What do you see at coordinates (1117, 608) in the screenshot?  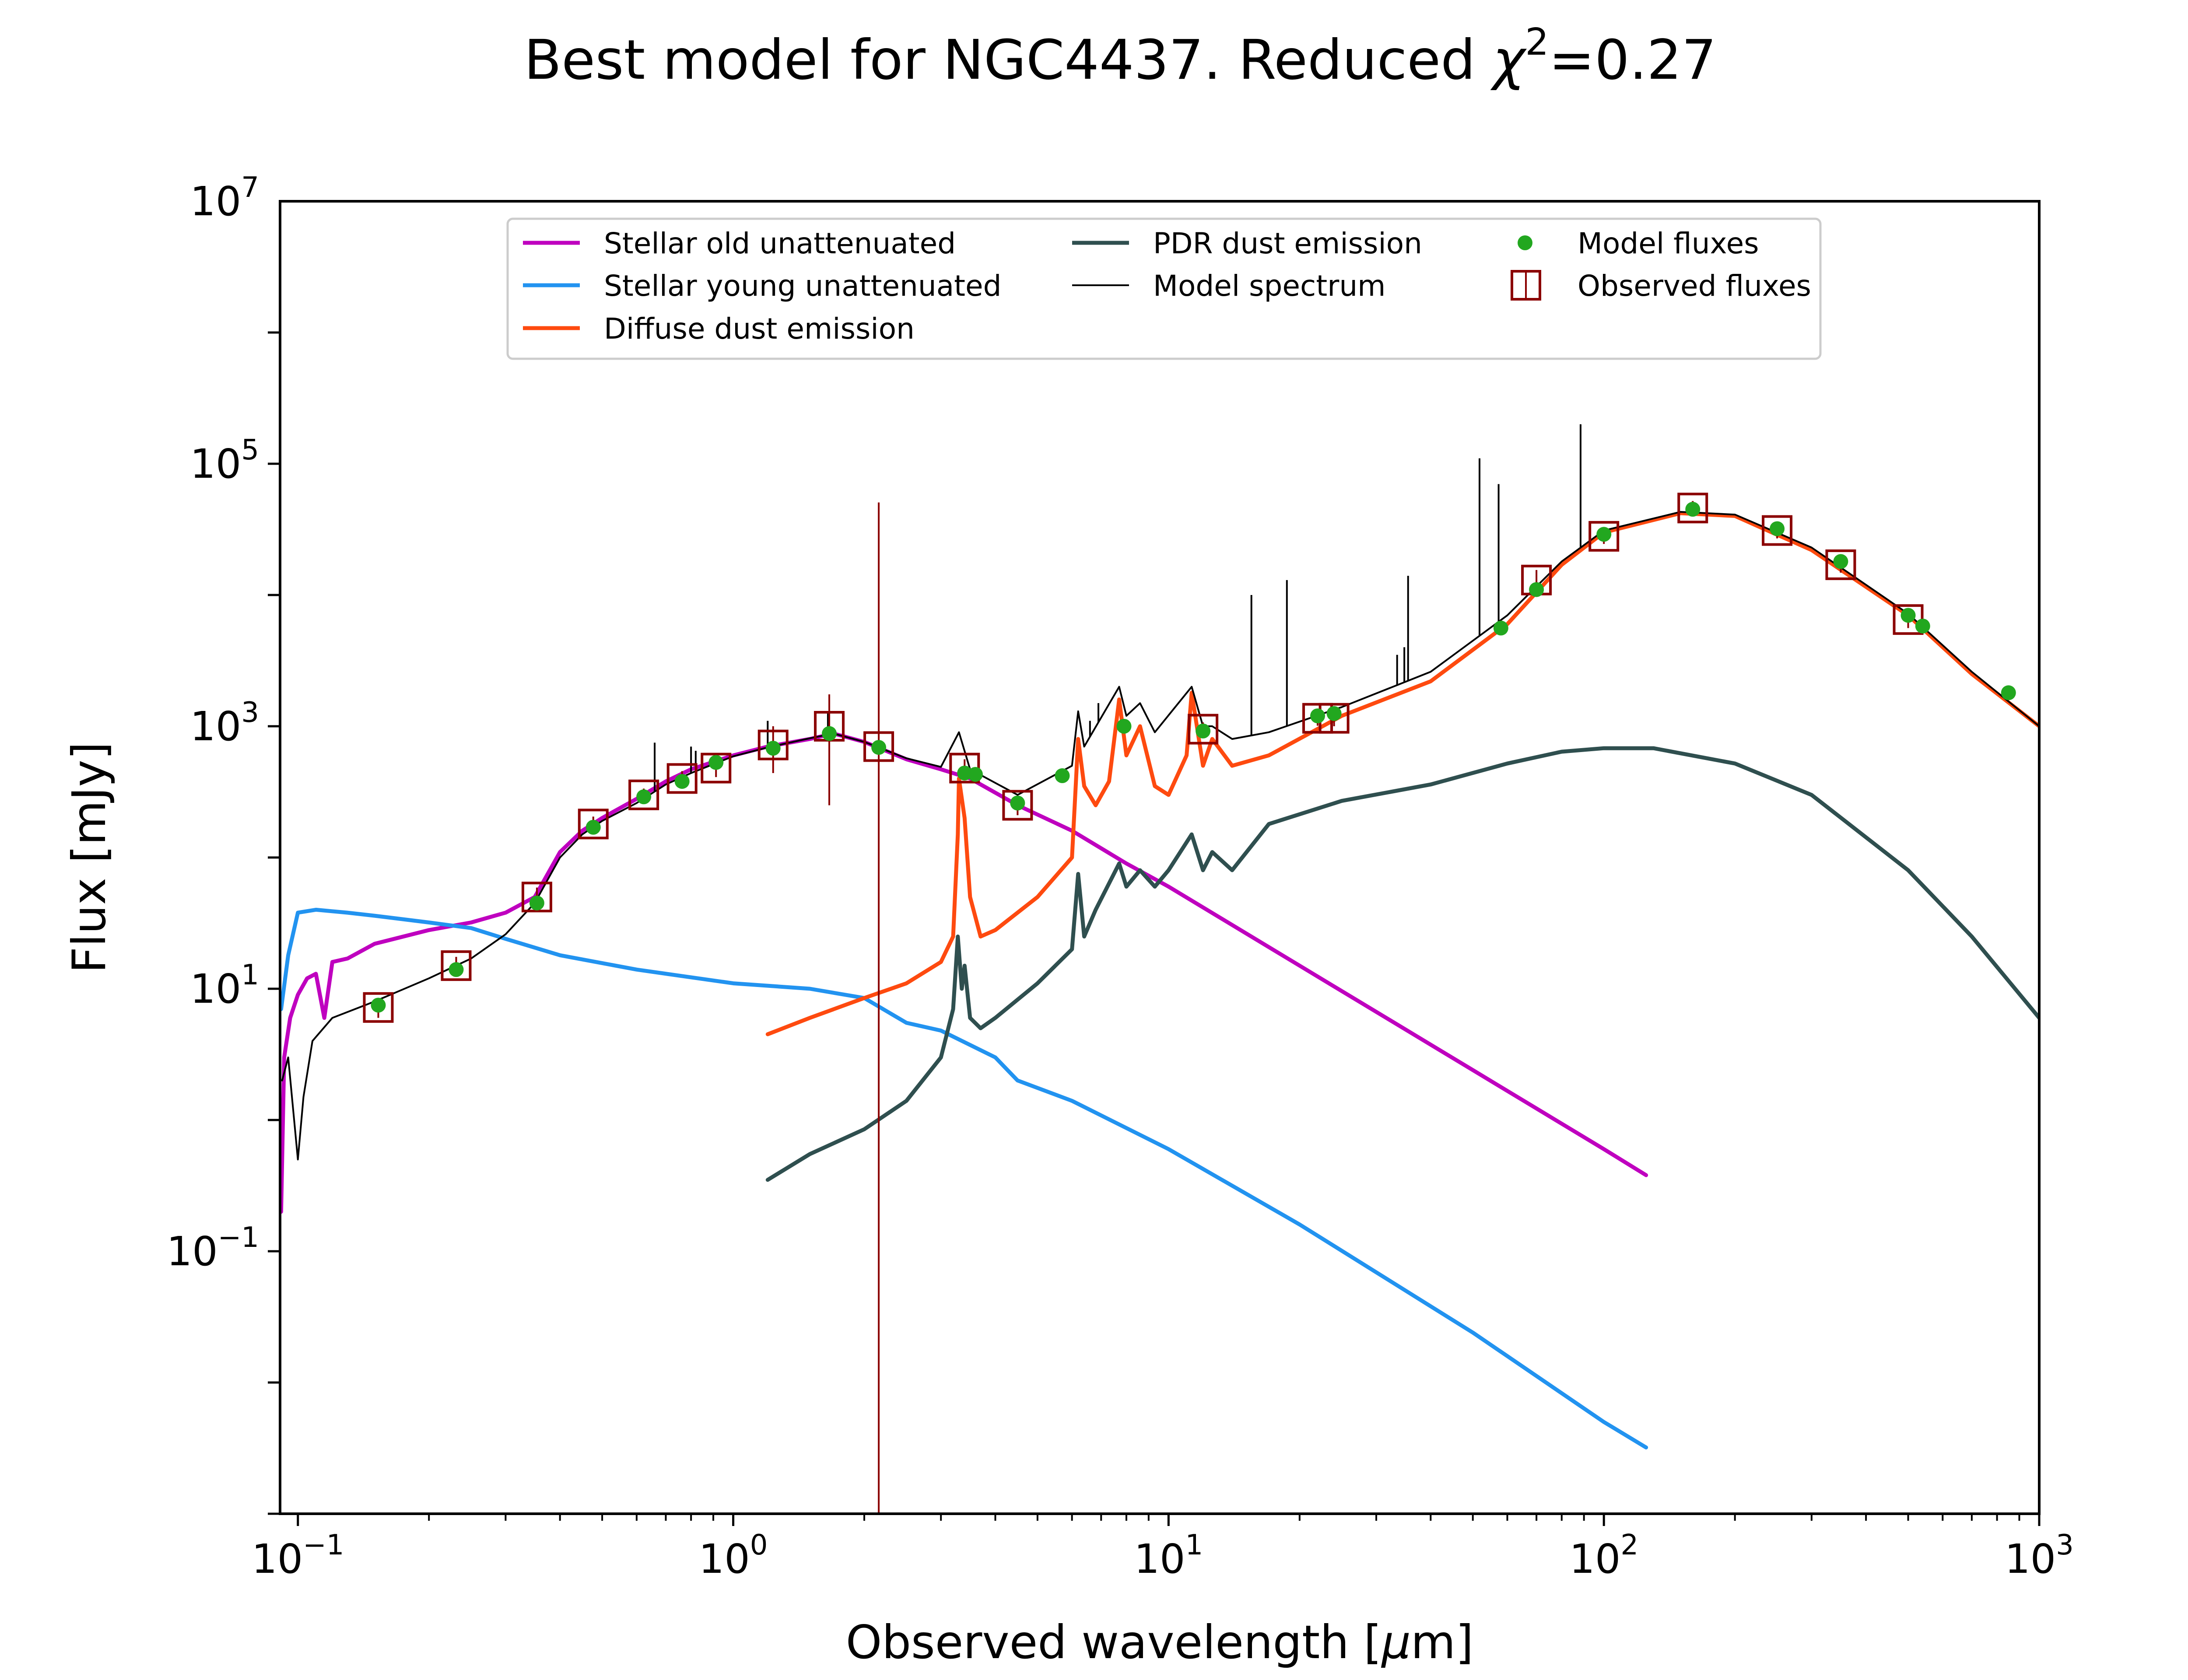 I see `emission-lines-layer` at bounding box center [1117, 608].